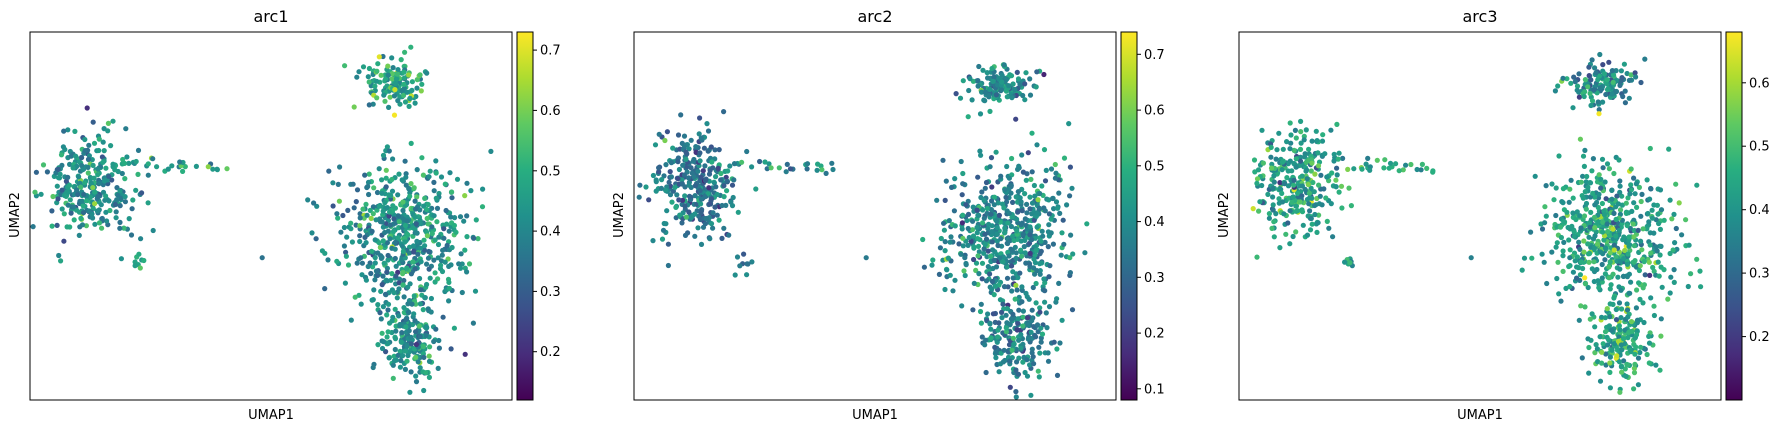 This screenshot has width=1780, height=431. What do you see at coordinates (1154, 166) in the screenshot?
I see `colorbar-tick-label: 0.5` at bounding box center [1154, 166].